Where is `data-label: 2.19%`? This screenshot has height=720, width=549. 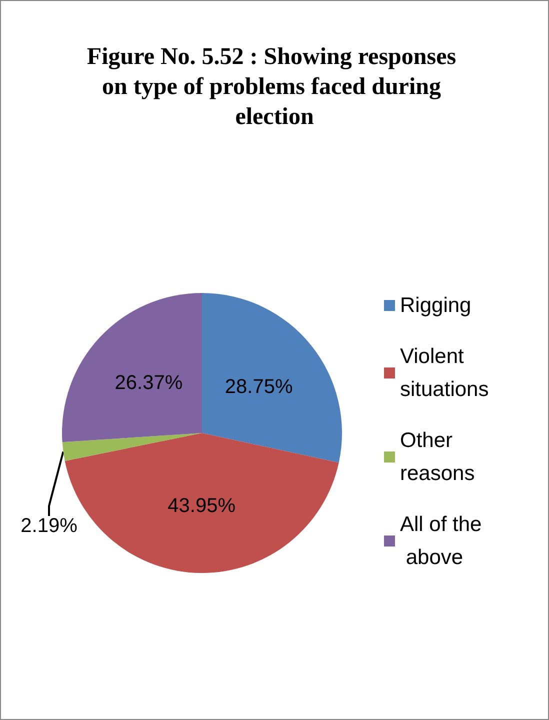 data-label: 2.19% is located at coordinates (49, 526).